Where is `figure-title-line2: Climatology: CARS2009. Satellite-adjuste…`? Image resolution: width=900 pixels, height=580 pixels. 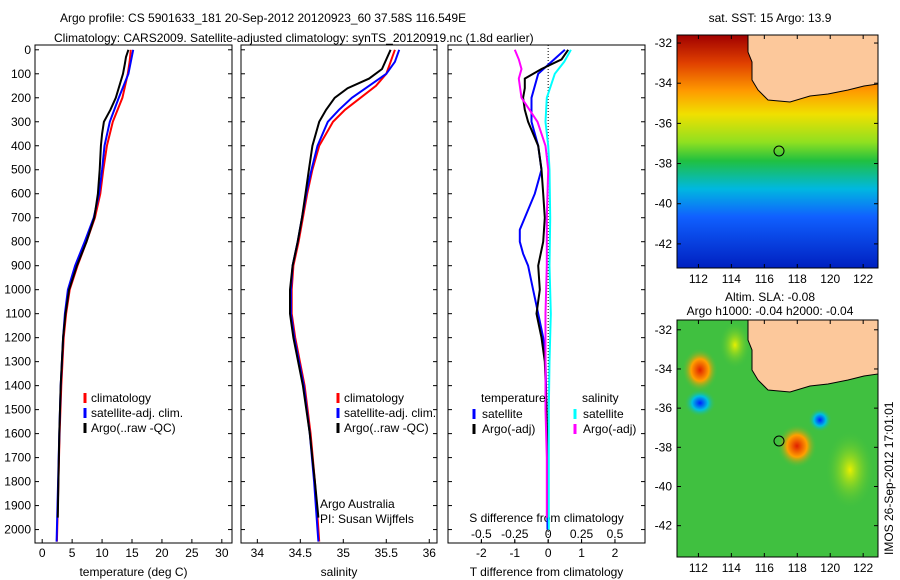 figure-title-line2: Climatology: CARS2009. Satellite-adjuste… is located at coordinates (294, 38).